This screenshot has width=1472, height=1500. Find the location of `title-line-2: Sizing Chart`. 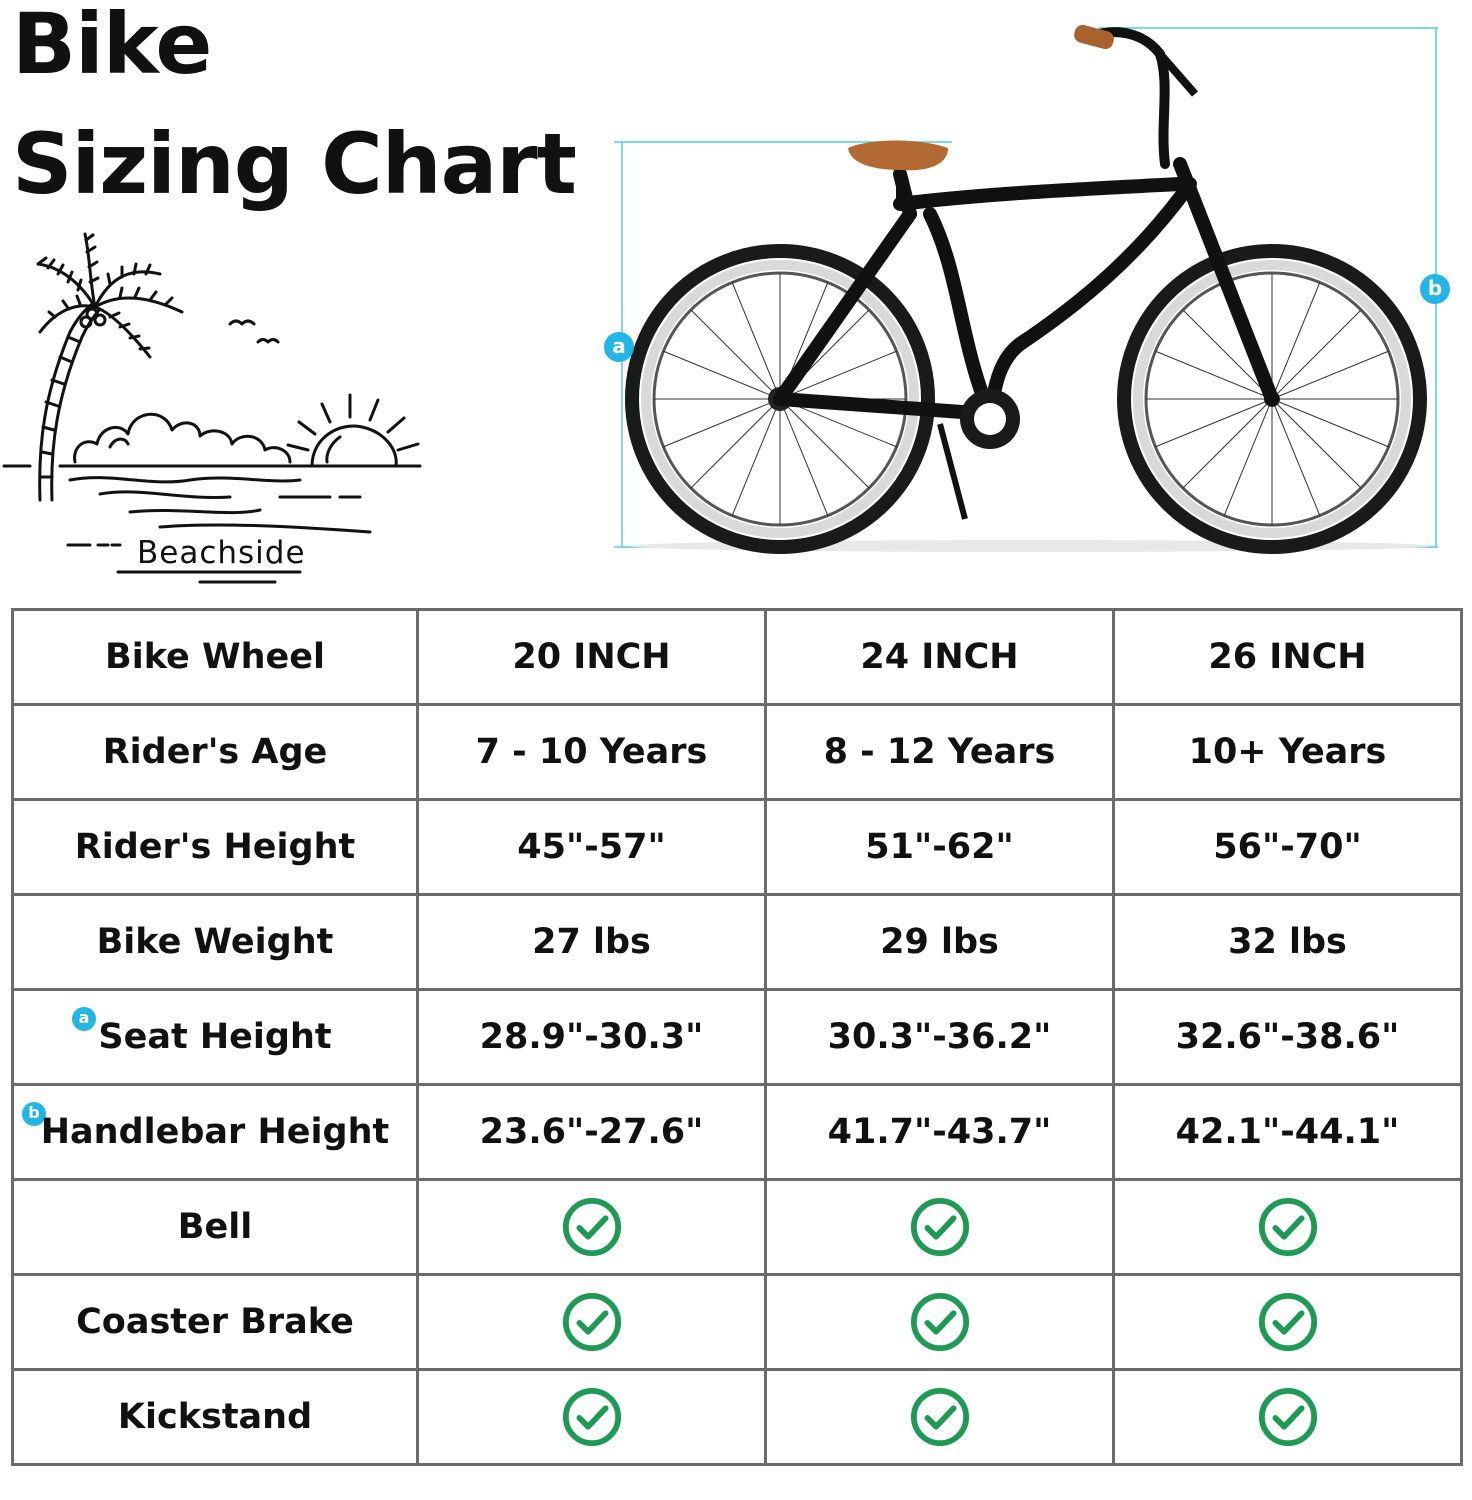

title-line-2: Sizing Chart is located at coordinates (294, 164).